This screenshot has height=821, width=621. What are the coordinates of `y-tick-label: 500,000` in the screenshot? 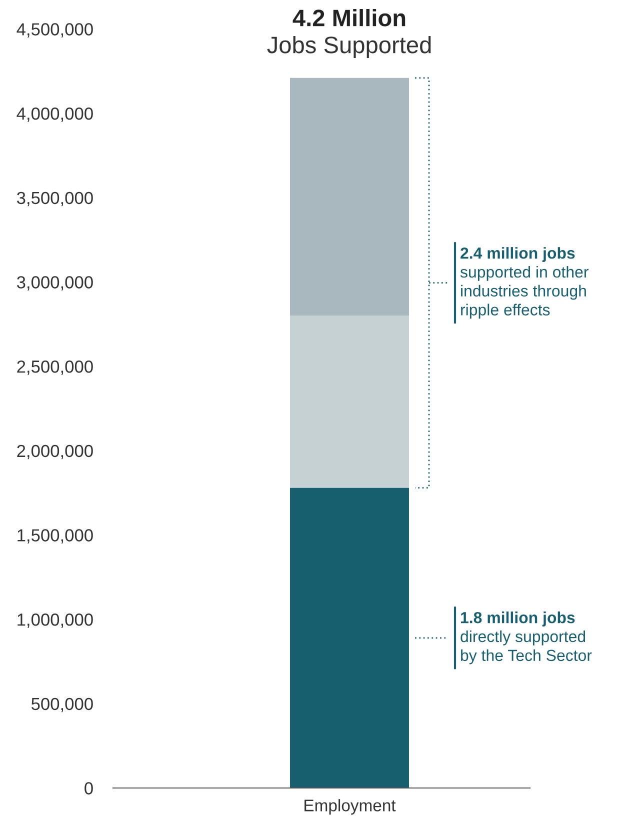 It's located at (62, 705).